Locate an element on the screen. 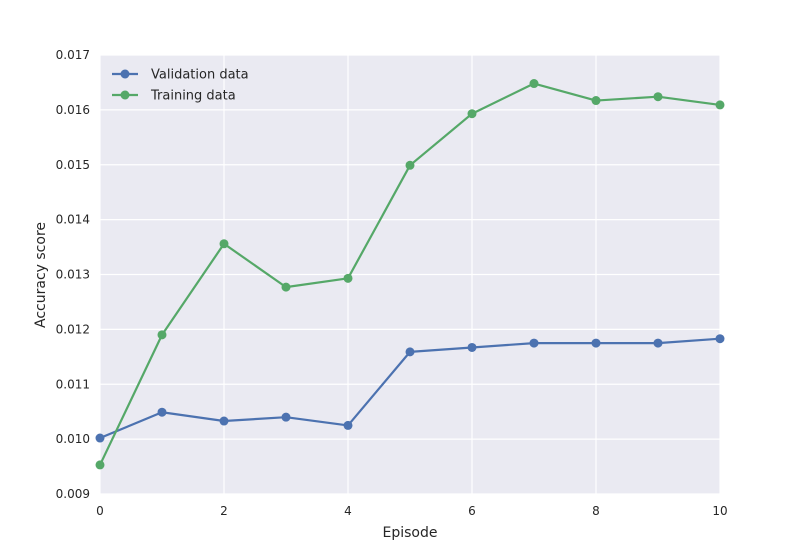 This screenshot has width=800, height=550. x-tick-labels: 0 2 4 6 8 10 is located at coordinates (411, 511).